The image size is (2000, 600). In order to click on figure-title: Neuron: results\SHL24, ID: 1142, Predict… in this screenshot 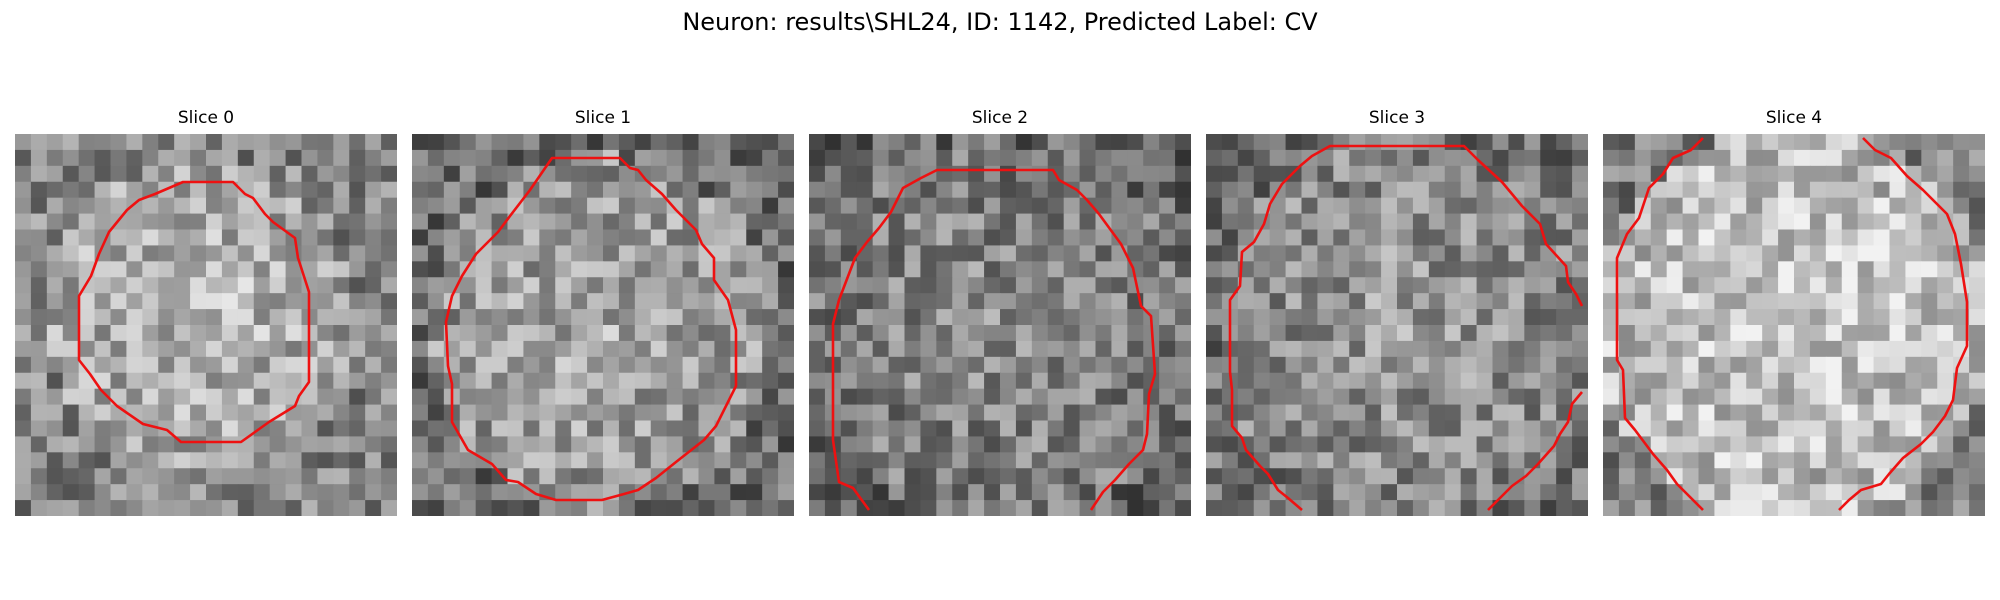, I will do `click(1000, 22)`.